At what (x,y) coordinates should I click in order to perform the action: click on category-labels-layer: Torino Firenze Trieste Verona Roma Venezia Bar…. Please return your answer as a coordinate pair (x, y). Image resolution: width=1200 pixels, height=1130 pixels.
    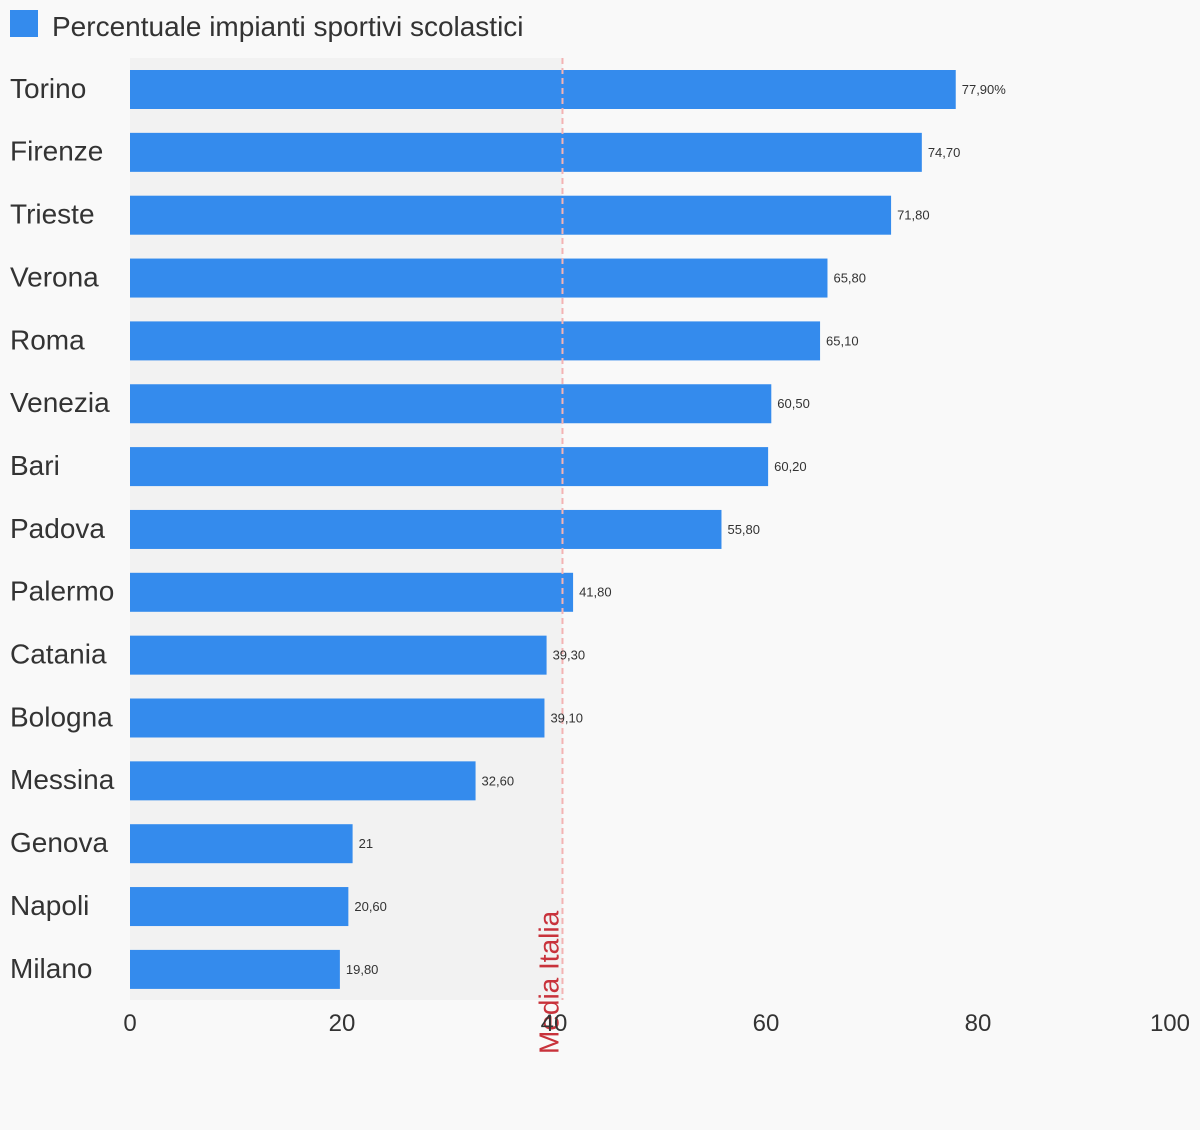
    Looking at the image, I should click on (62, 528).